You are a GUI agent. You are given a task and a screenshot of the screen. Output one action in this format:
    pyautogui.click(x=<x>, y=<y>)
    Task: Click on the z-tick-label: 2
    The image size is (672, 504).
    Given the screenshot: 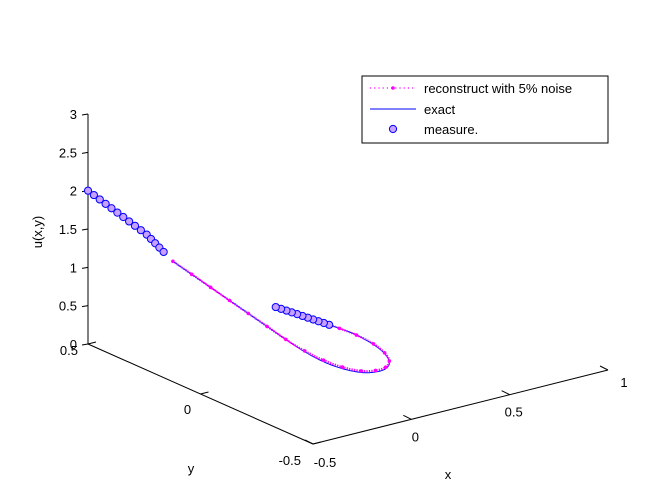 What is the action you would take?
    pyautogui.click(x=73, y=191)
    